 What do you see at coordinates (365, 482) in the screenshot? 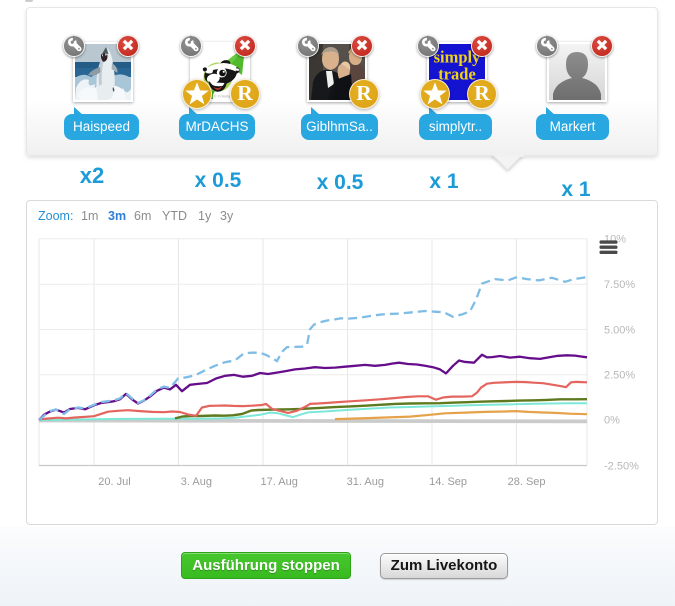
I see `svg-text: 31. Aug` at bounding box center [365, 482].